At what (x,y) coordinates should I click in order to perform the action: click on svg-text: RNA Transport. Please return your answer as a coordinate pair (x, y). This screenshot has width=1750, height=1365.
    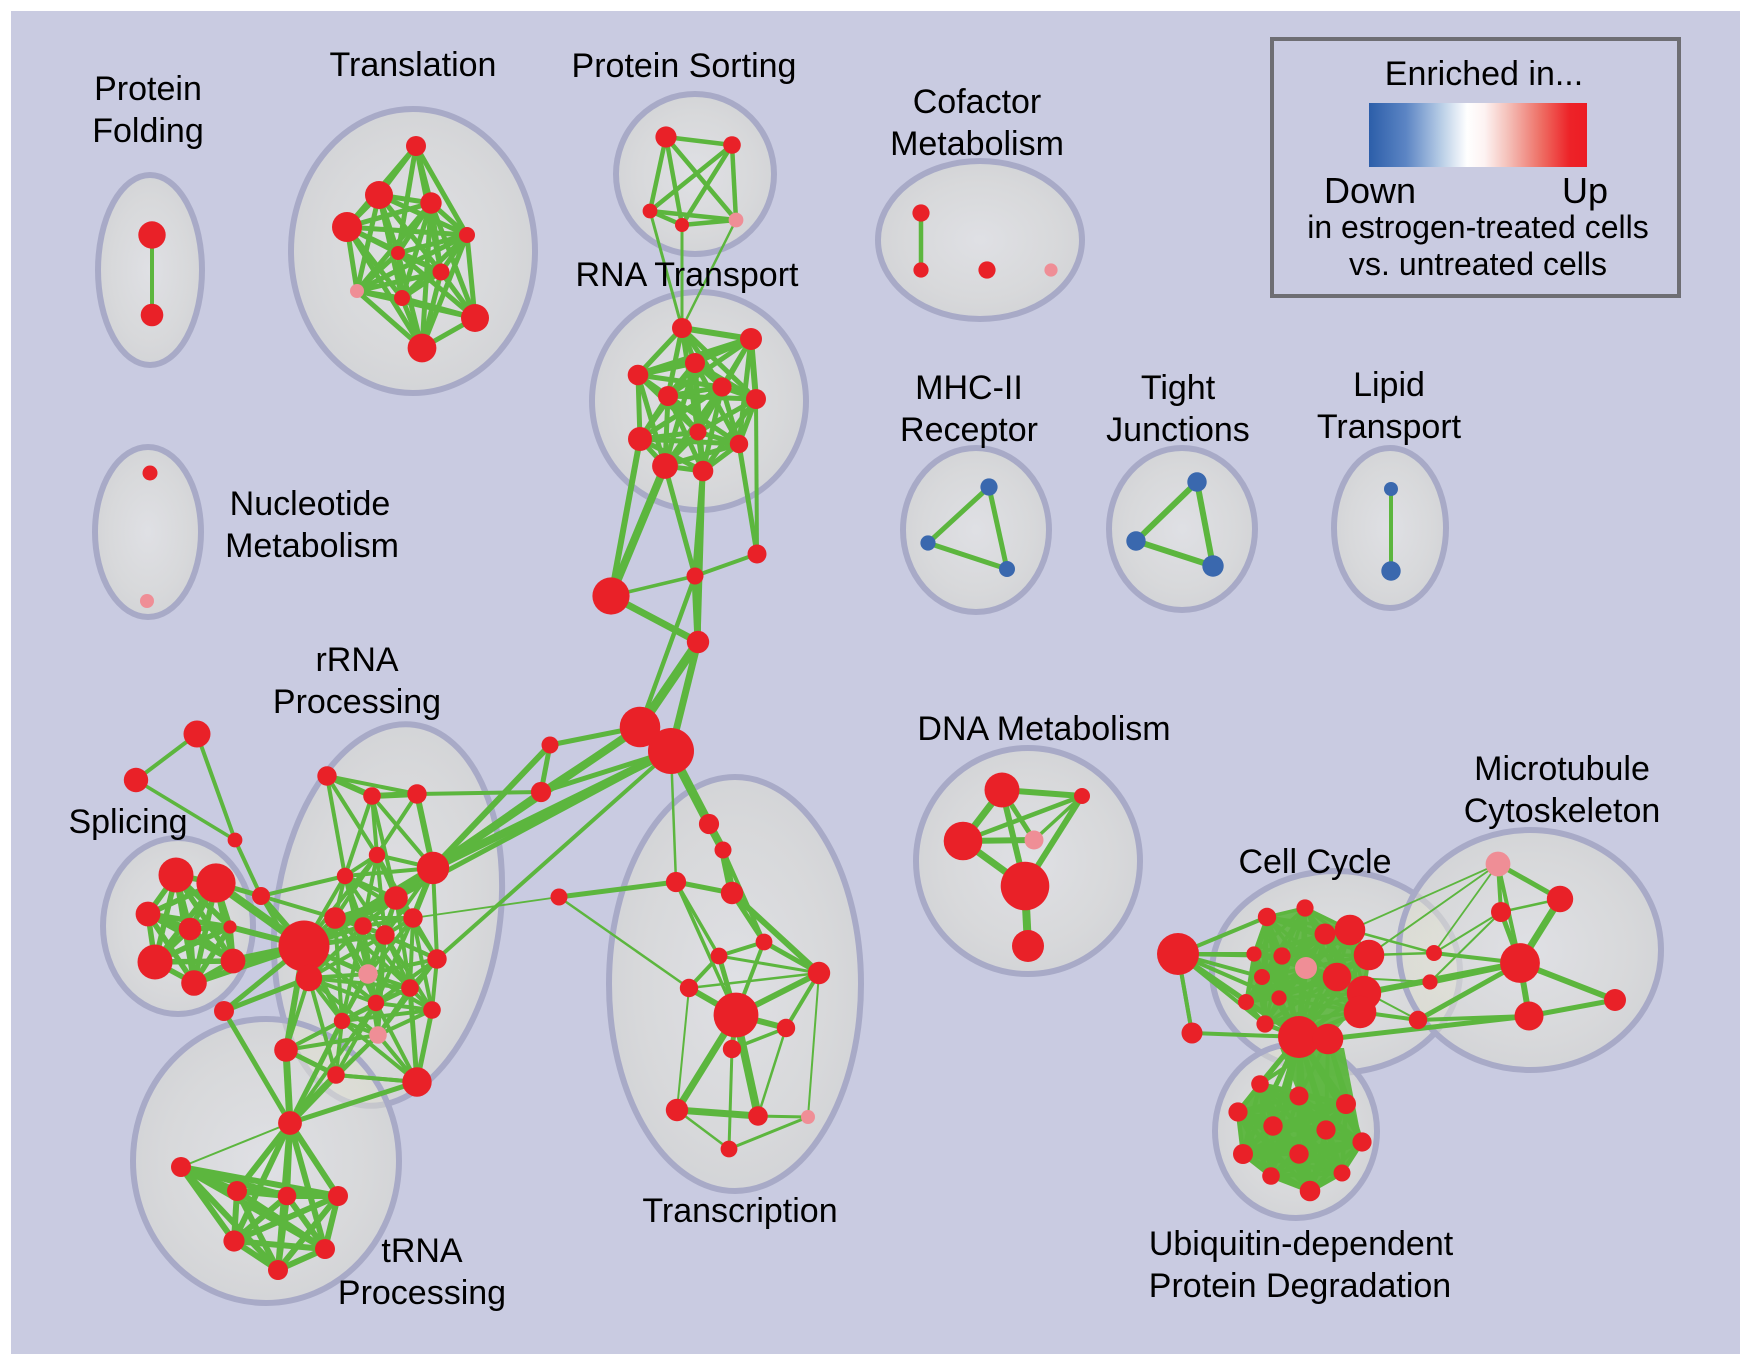
    Looking at the image, I should click on (688, 275).